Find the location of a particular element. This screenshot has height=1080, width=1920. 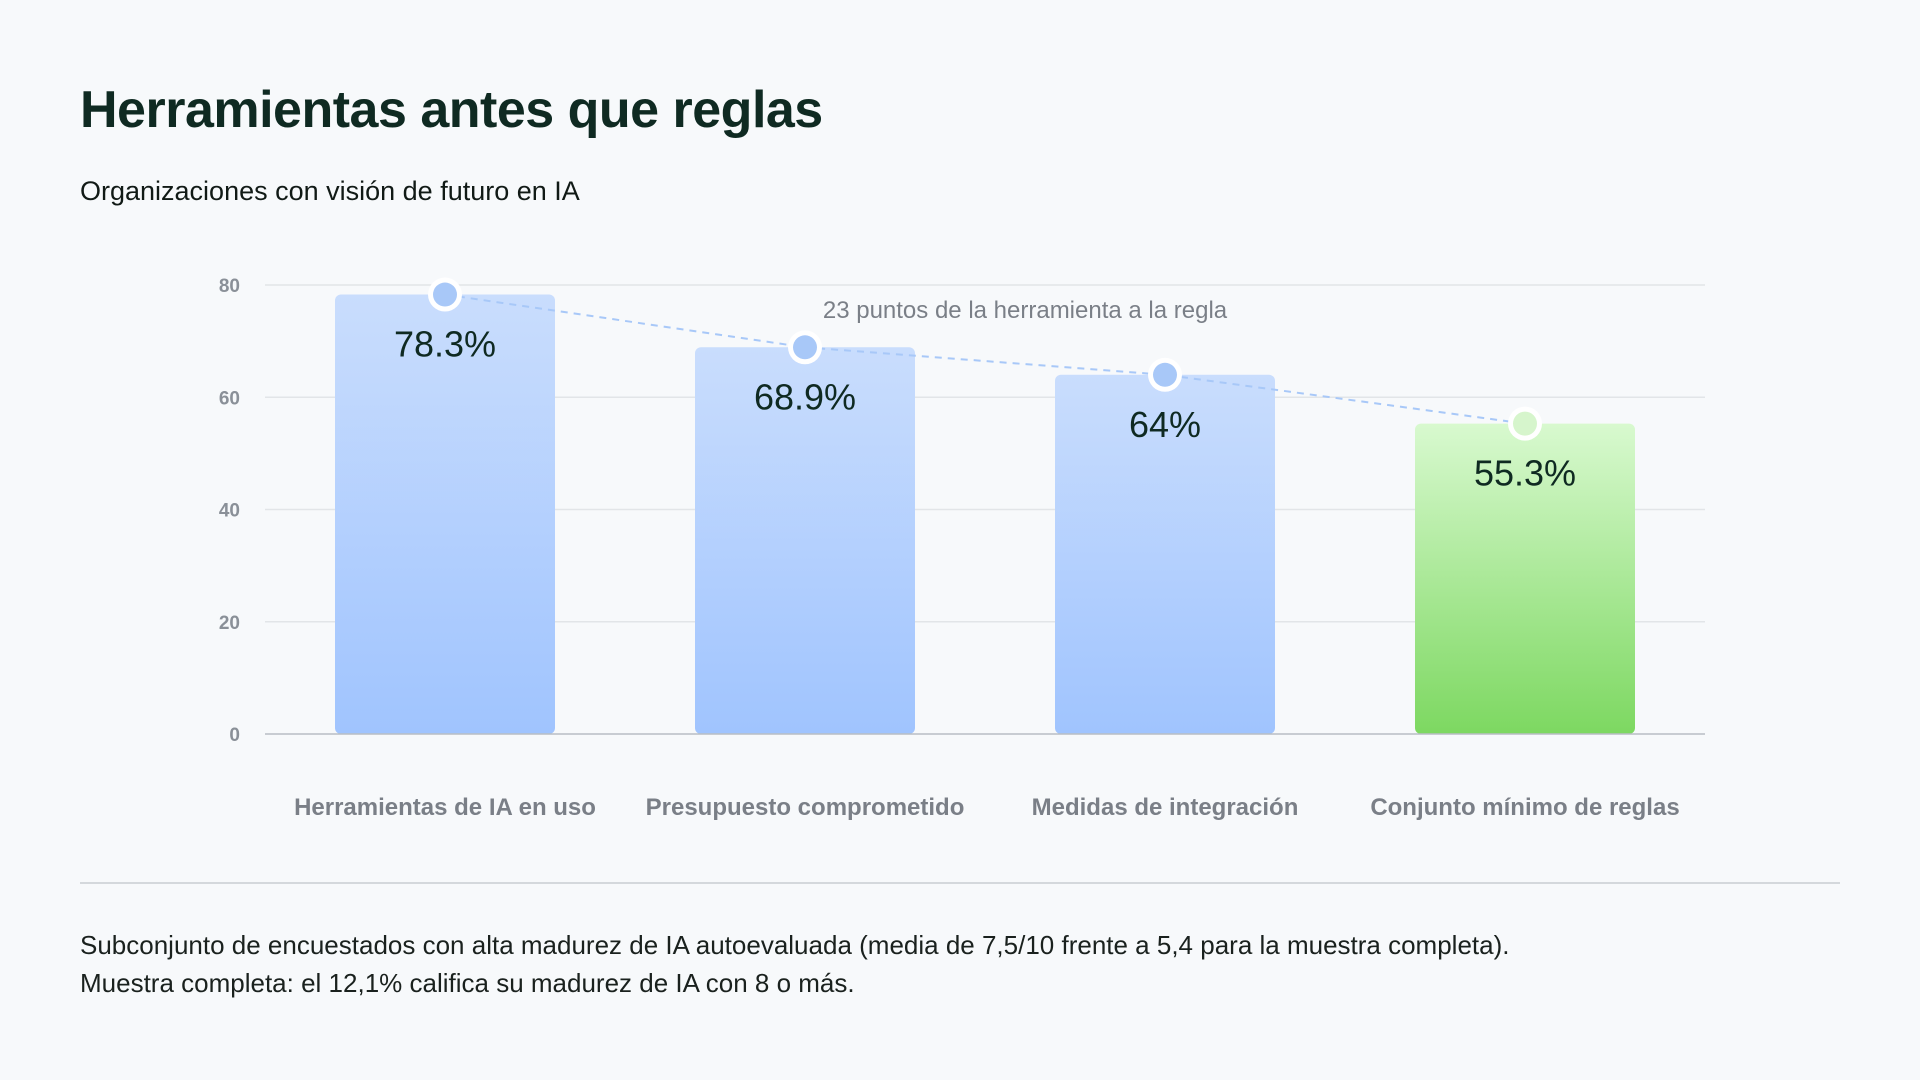

category-label: Herramientas de IA en uso is located at coordinates (445, 807).